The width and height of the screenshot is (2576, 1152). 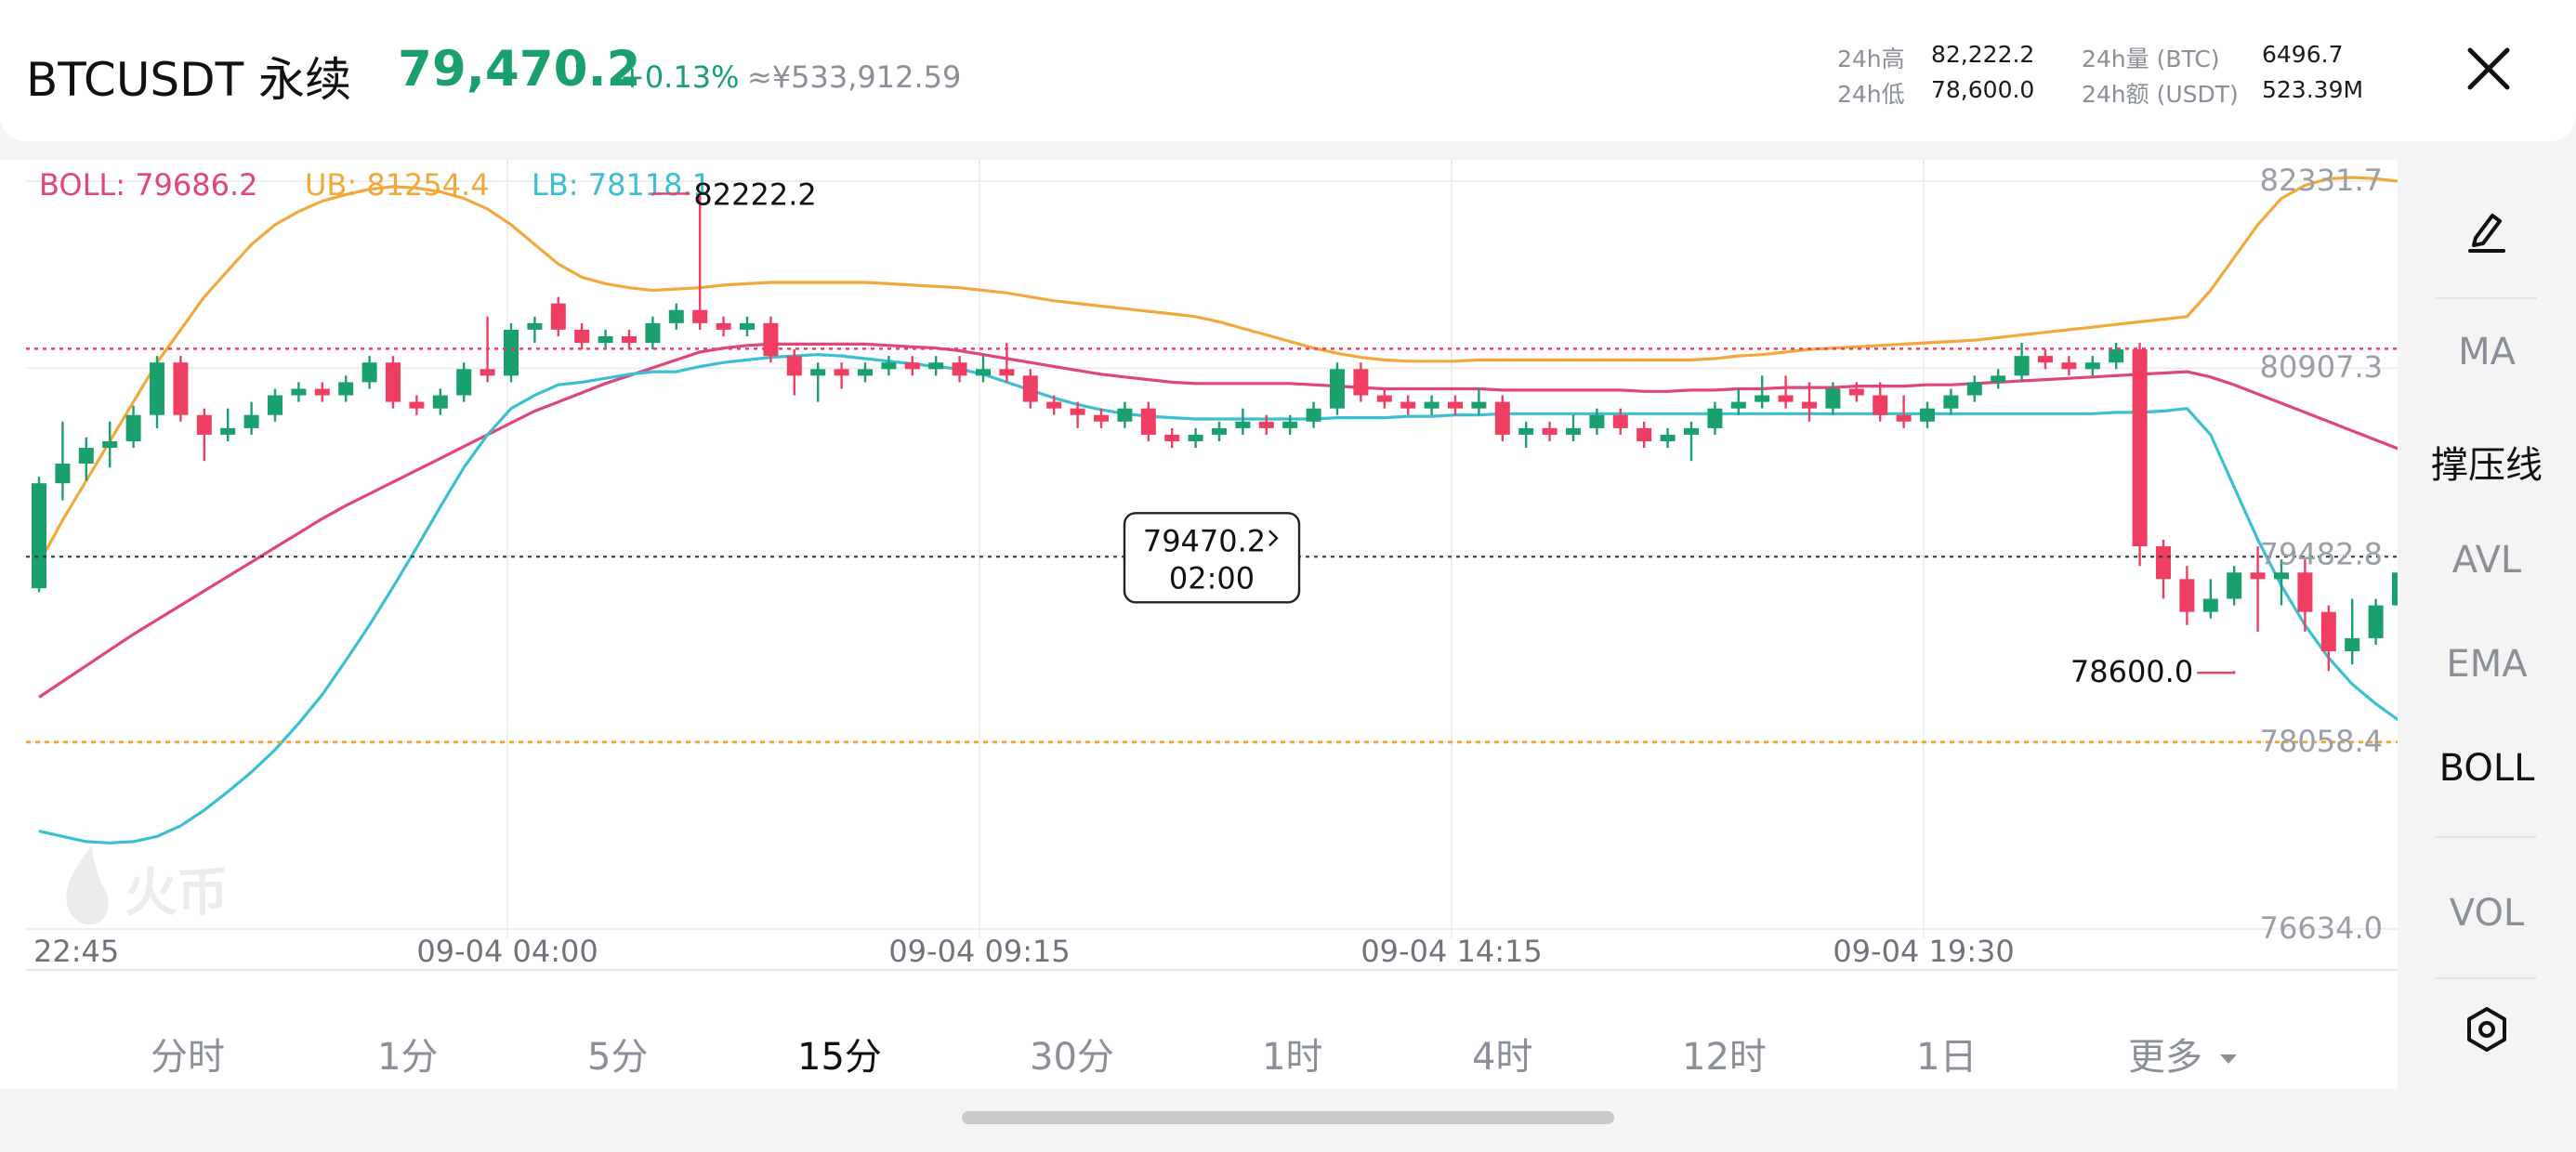 What do you see at coordinates (2151, 59) in the screenshot?
I see `volume-24h-label: 24h量 (BTC)` at bounding box center [2151, 59].